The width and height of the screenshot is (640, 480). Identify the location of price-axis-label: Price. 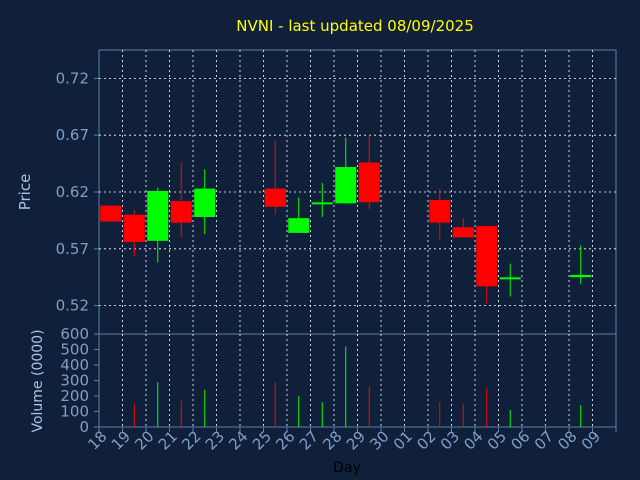
(25, 192).